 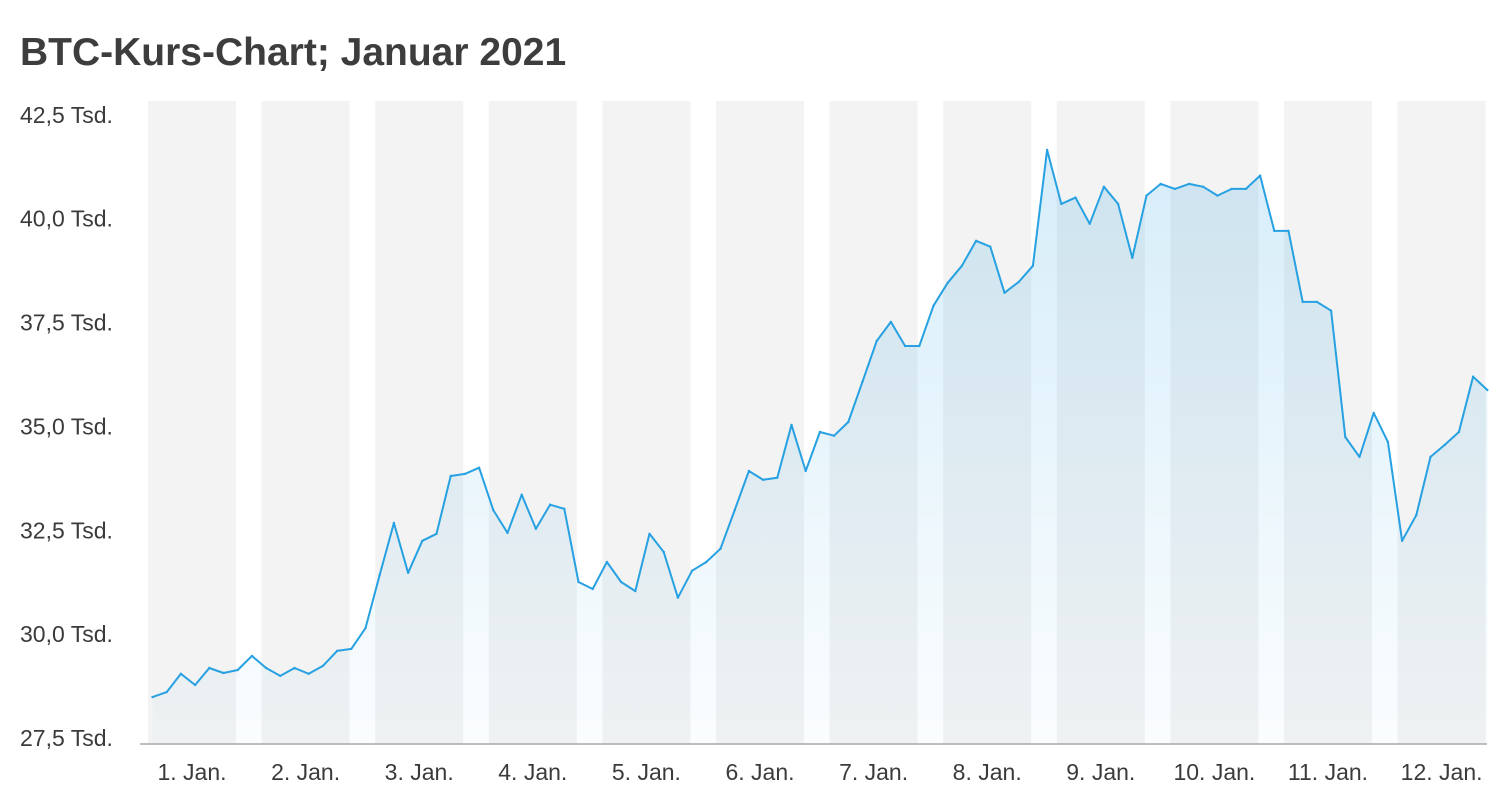 What do you see at coordinates (305, 772) in the screenshot?
I see `x-tick-label: 2. Jan.` at bounding box center [305, 772].